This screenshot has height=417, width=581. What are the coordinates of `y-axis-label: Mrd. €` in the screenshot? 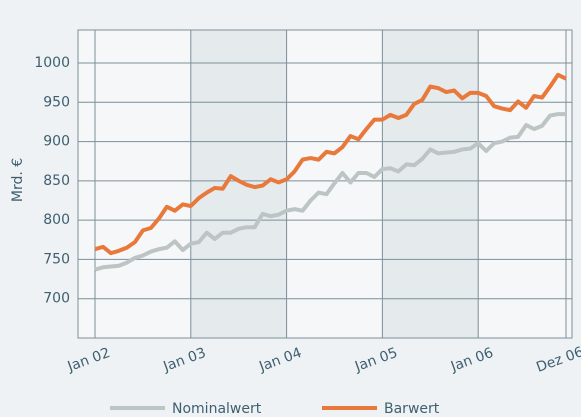 It's located at (18, 180).